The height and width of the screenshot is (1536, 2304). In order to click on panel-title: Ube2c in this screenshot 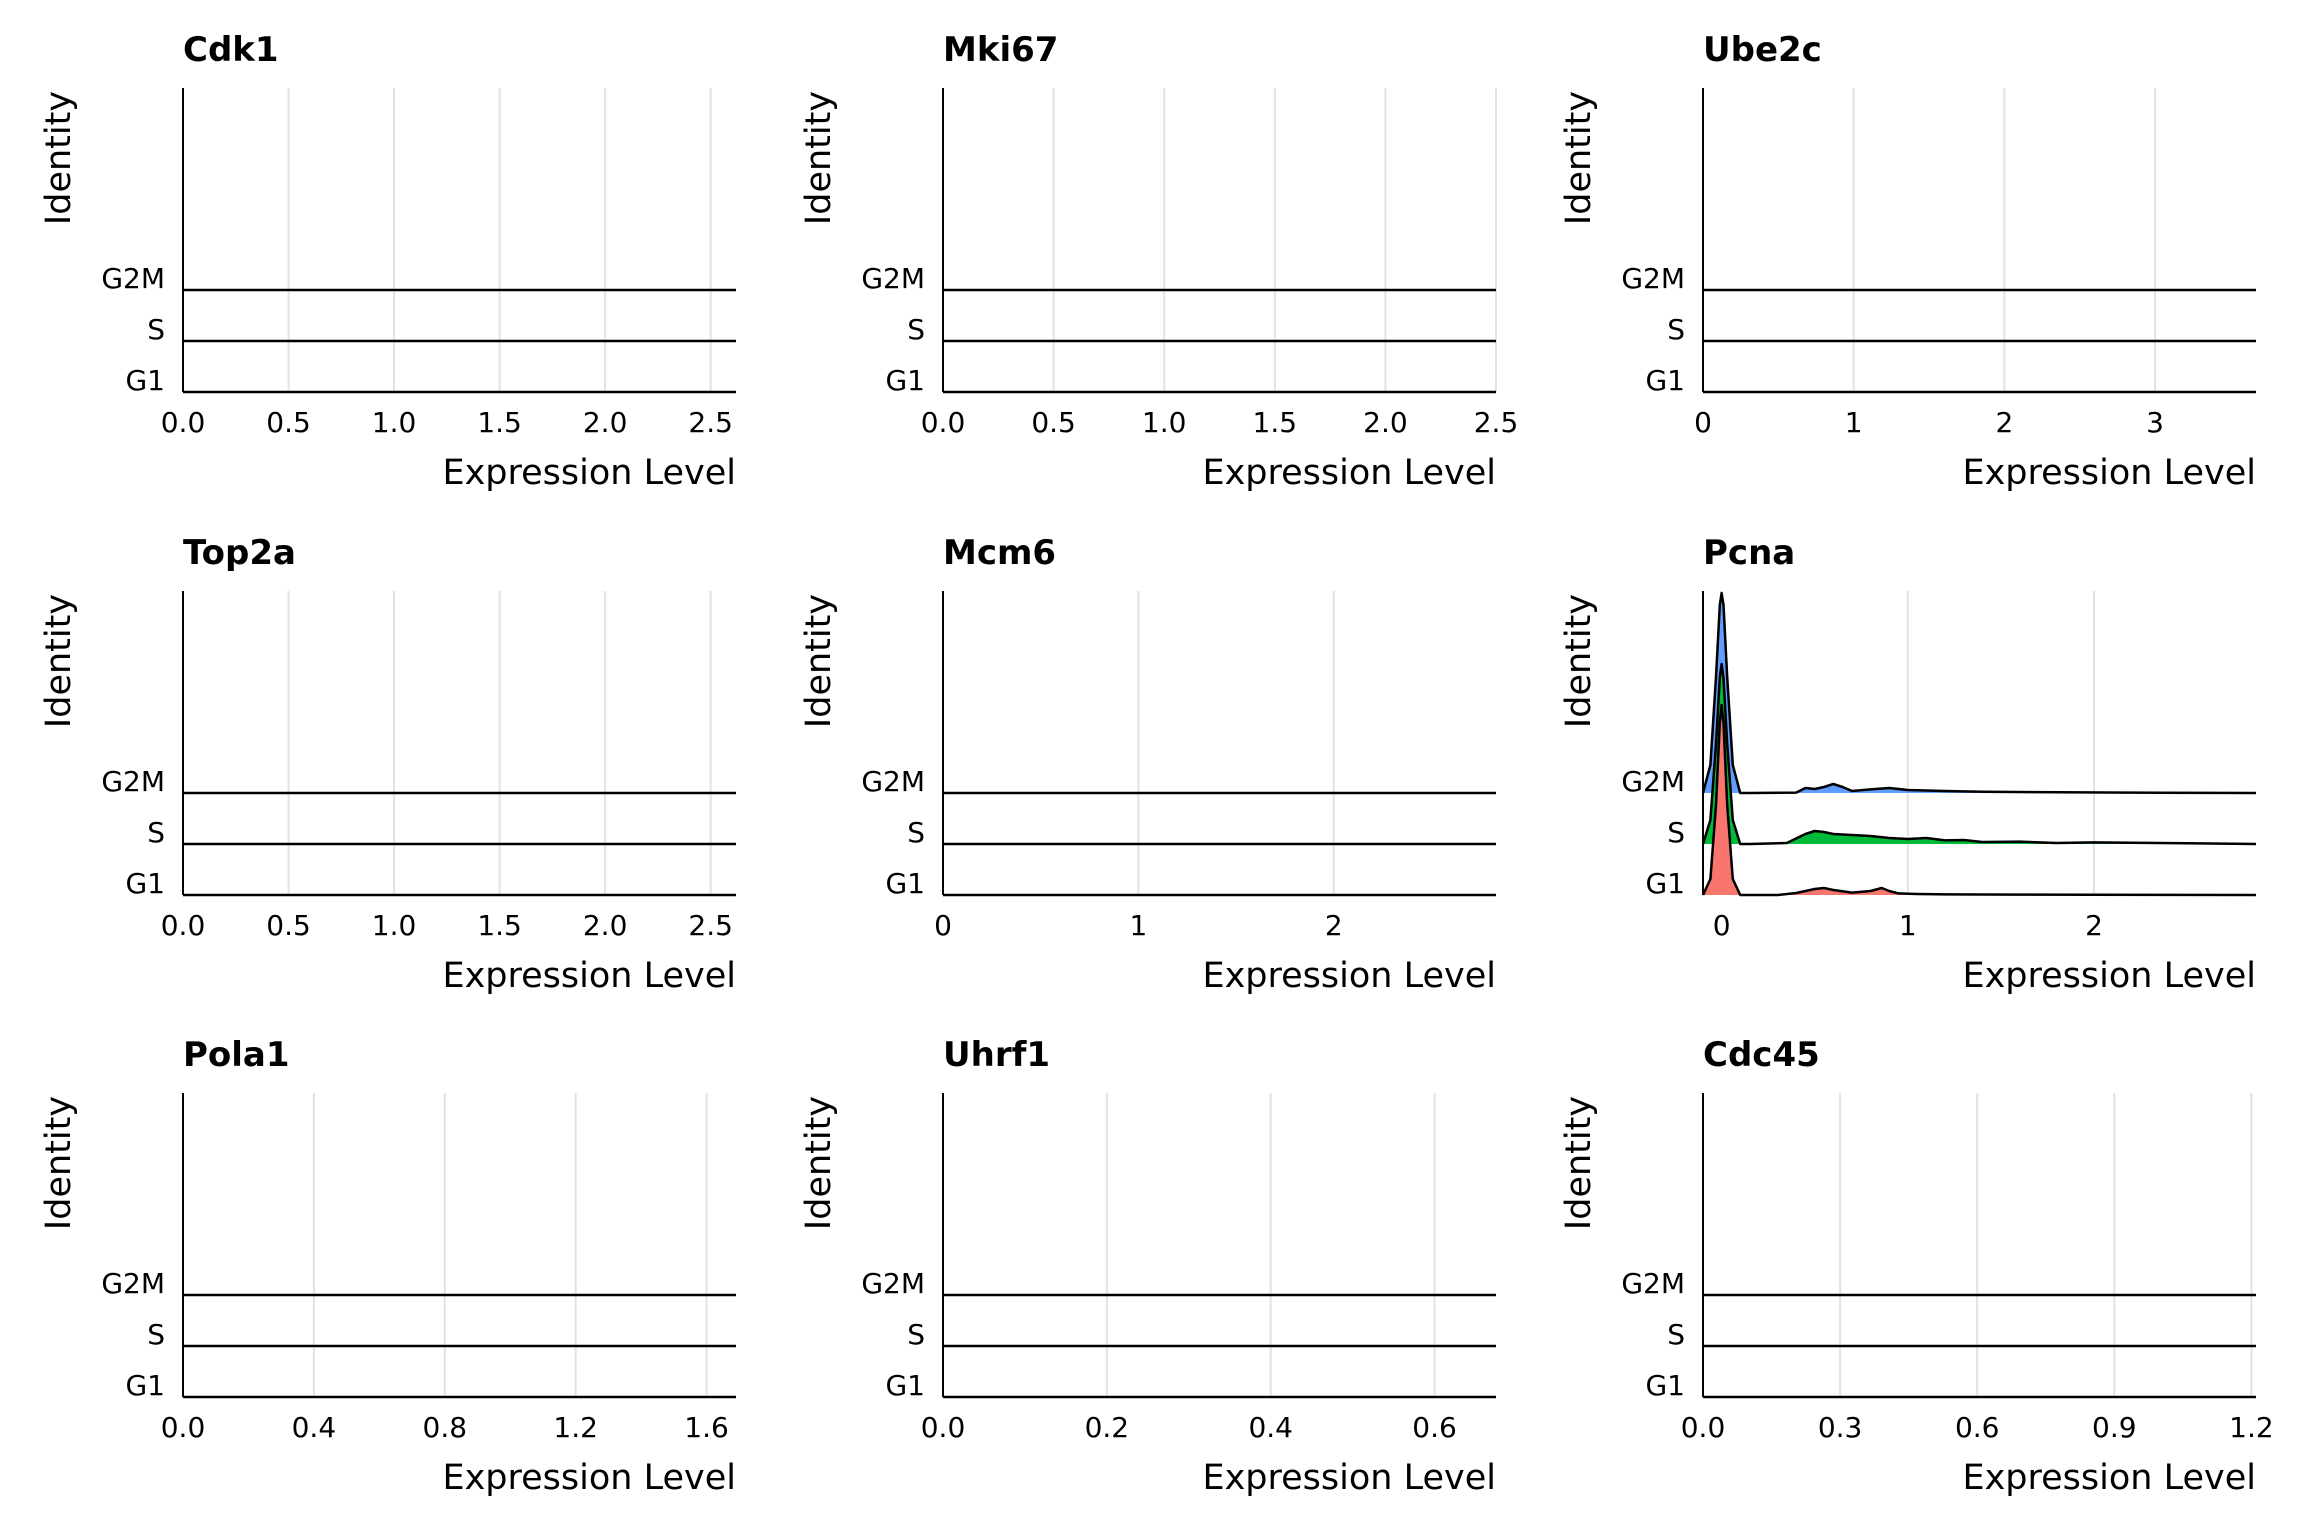, I will do `click(1762, 50)`.